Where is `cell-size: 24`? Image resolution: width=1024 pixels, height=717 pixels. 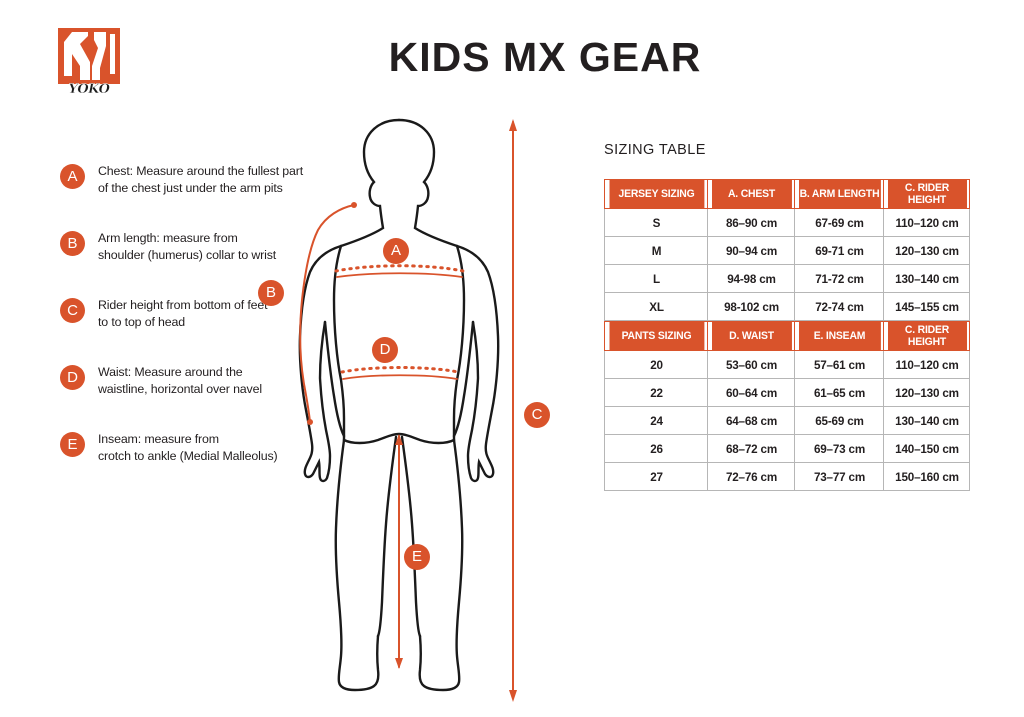
cell-size: 24 is located at coordinates (656, 420).